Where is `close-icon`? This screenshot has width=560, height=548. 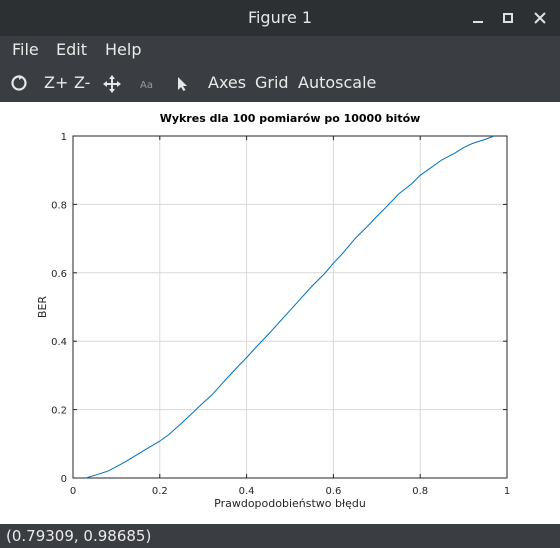
close-icon is located at coordinates (540, 18).